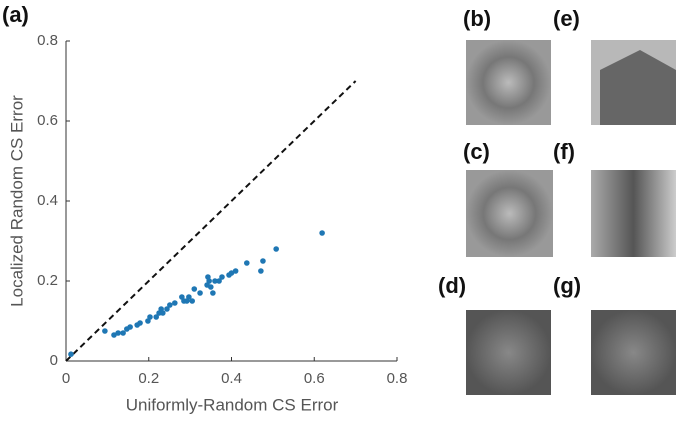 Image resolution: width=685 pixels, height=424 pixels. What do you see at coordinates (397, 378) in the screenshot?
I see `x-tick-label: 0.8` at bounding box center [397, 378].